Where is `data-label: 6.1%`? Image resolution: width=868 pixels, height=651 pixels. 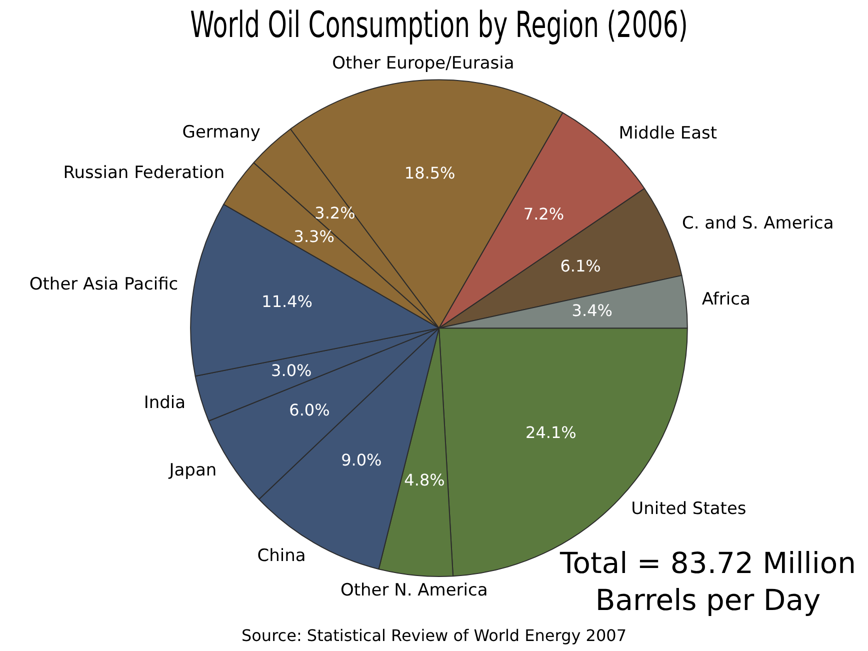
data-label: 6.1% is located at coordinates (580, 266).